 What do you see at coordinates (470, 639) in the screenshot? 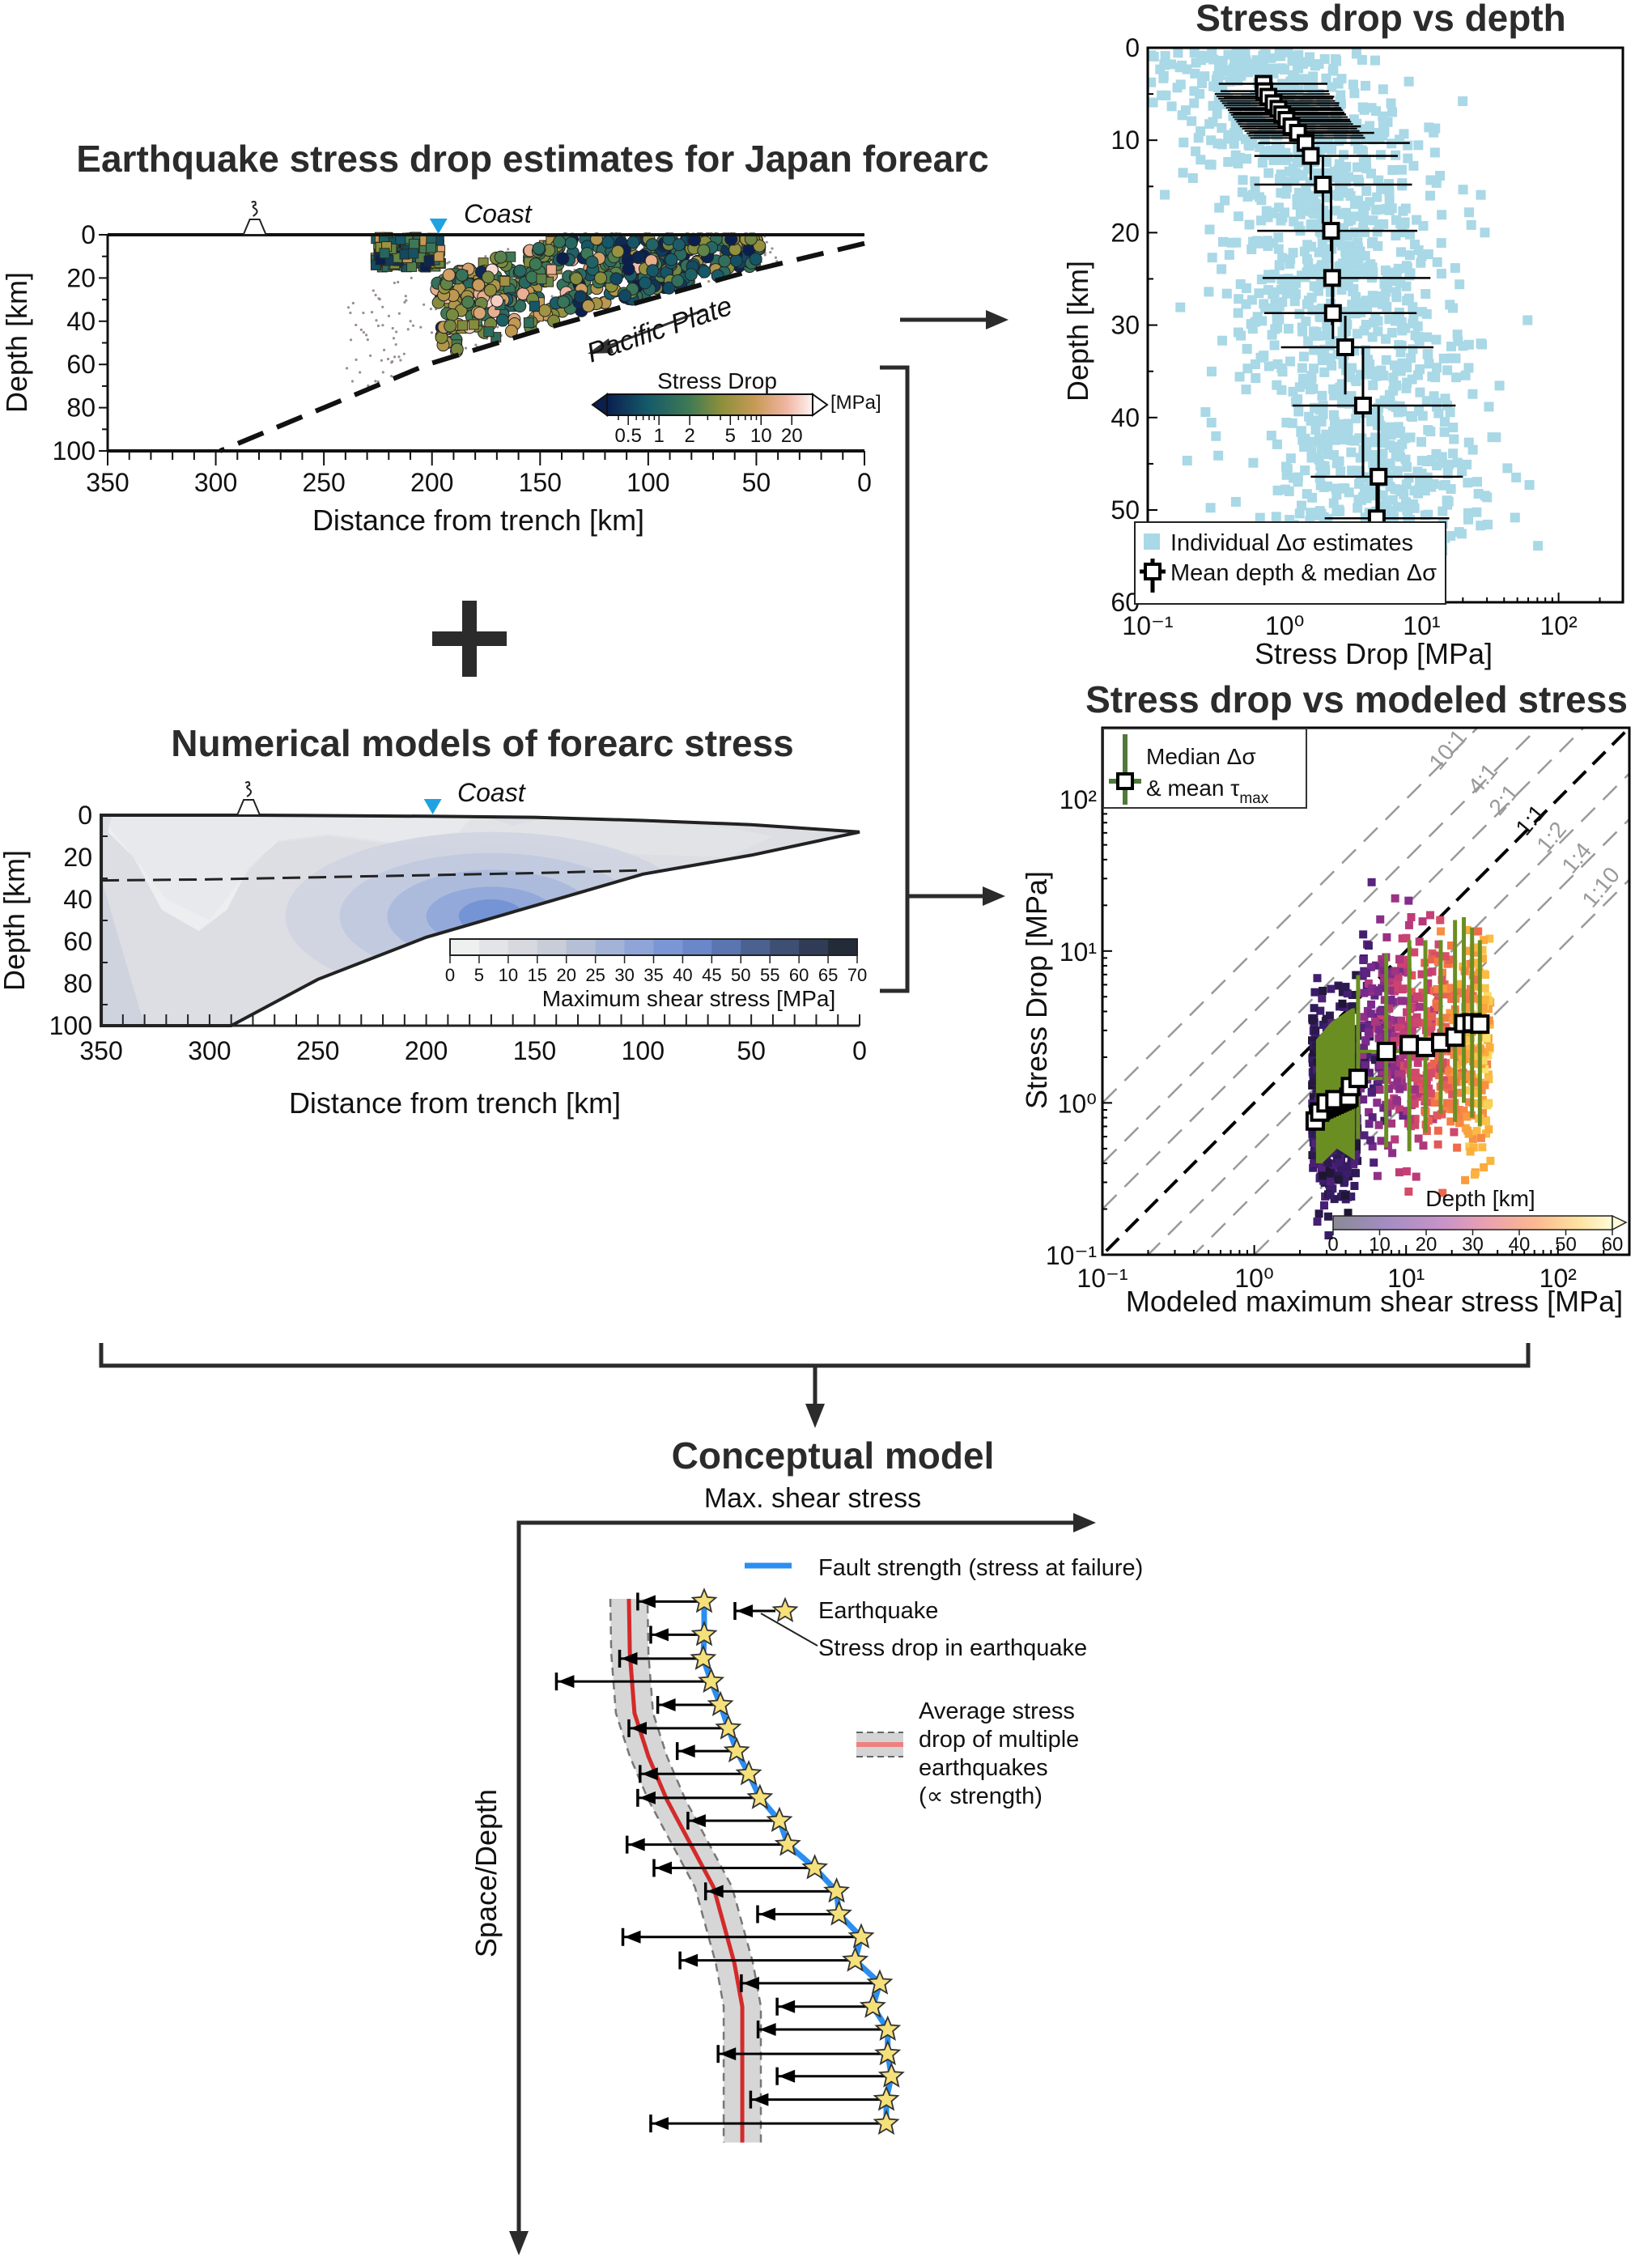
I see `plus-icon` at bounding box center [470, 639].